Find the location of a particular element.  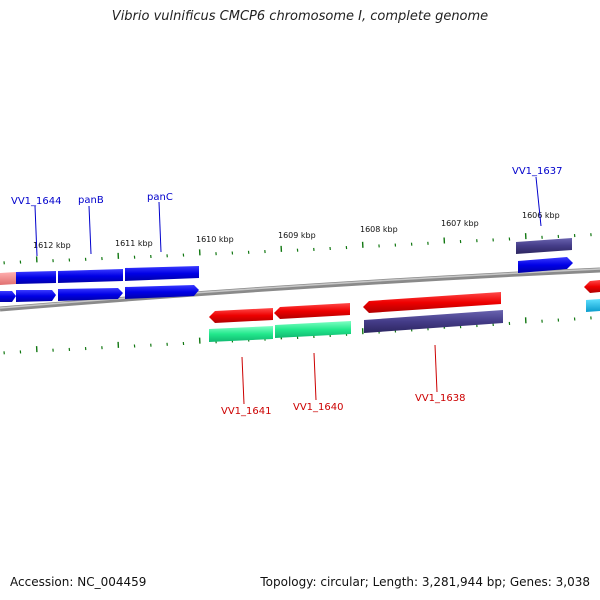

accession-text: Accession: NC_004459 is located at coordinates (78, 582).